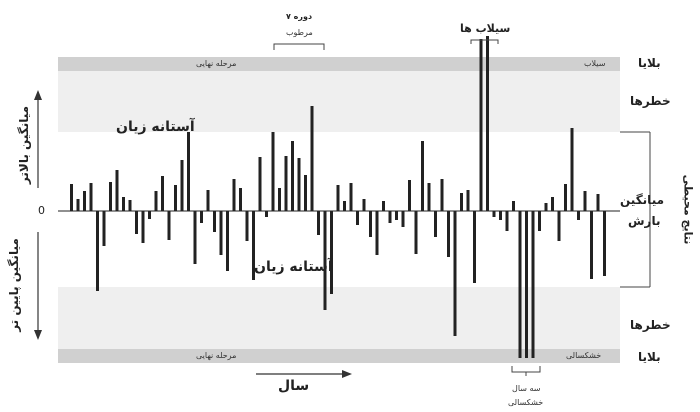 The image size is (700, 412). What do you see at coordinates (299, 16) in the screenshot?
I see `seven-periods-label: ۷ دوره` at bounding box center [299, 16].